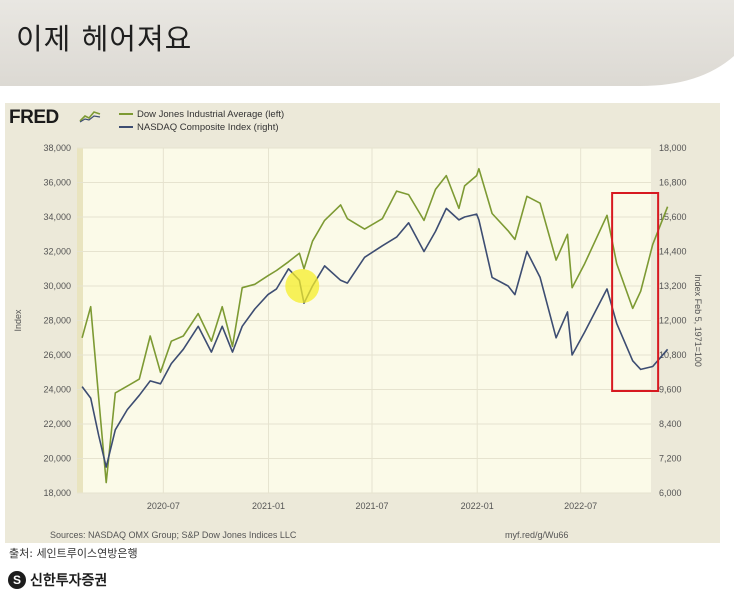 This screenshot has width=734, height=596. What do you see at coordinates (126, 127) in the screenshot?
I see `legend-swatch-nasdaq` at bounding box center [126, 127].